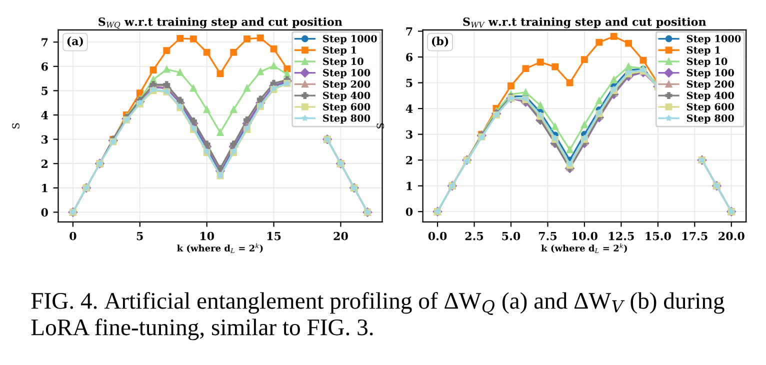 This screenshot has width=766, height=365. What do you see at coordinates (139, 236) in the screenshot?
I see `x-tick-label: 5` at bounding box center [139, 236].